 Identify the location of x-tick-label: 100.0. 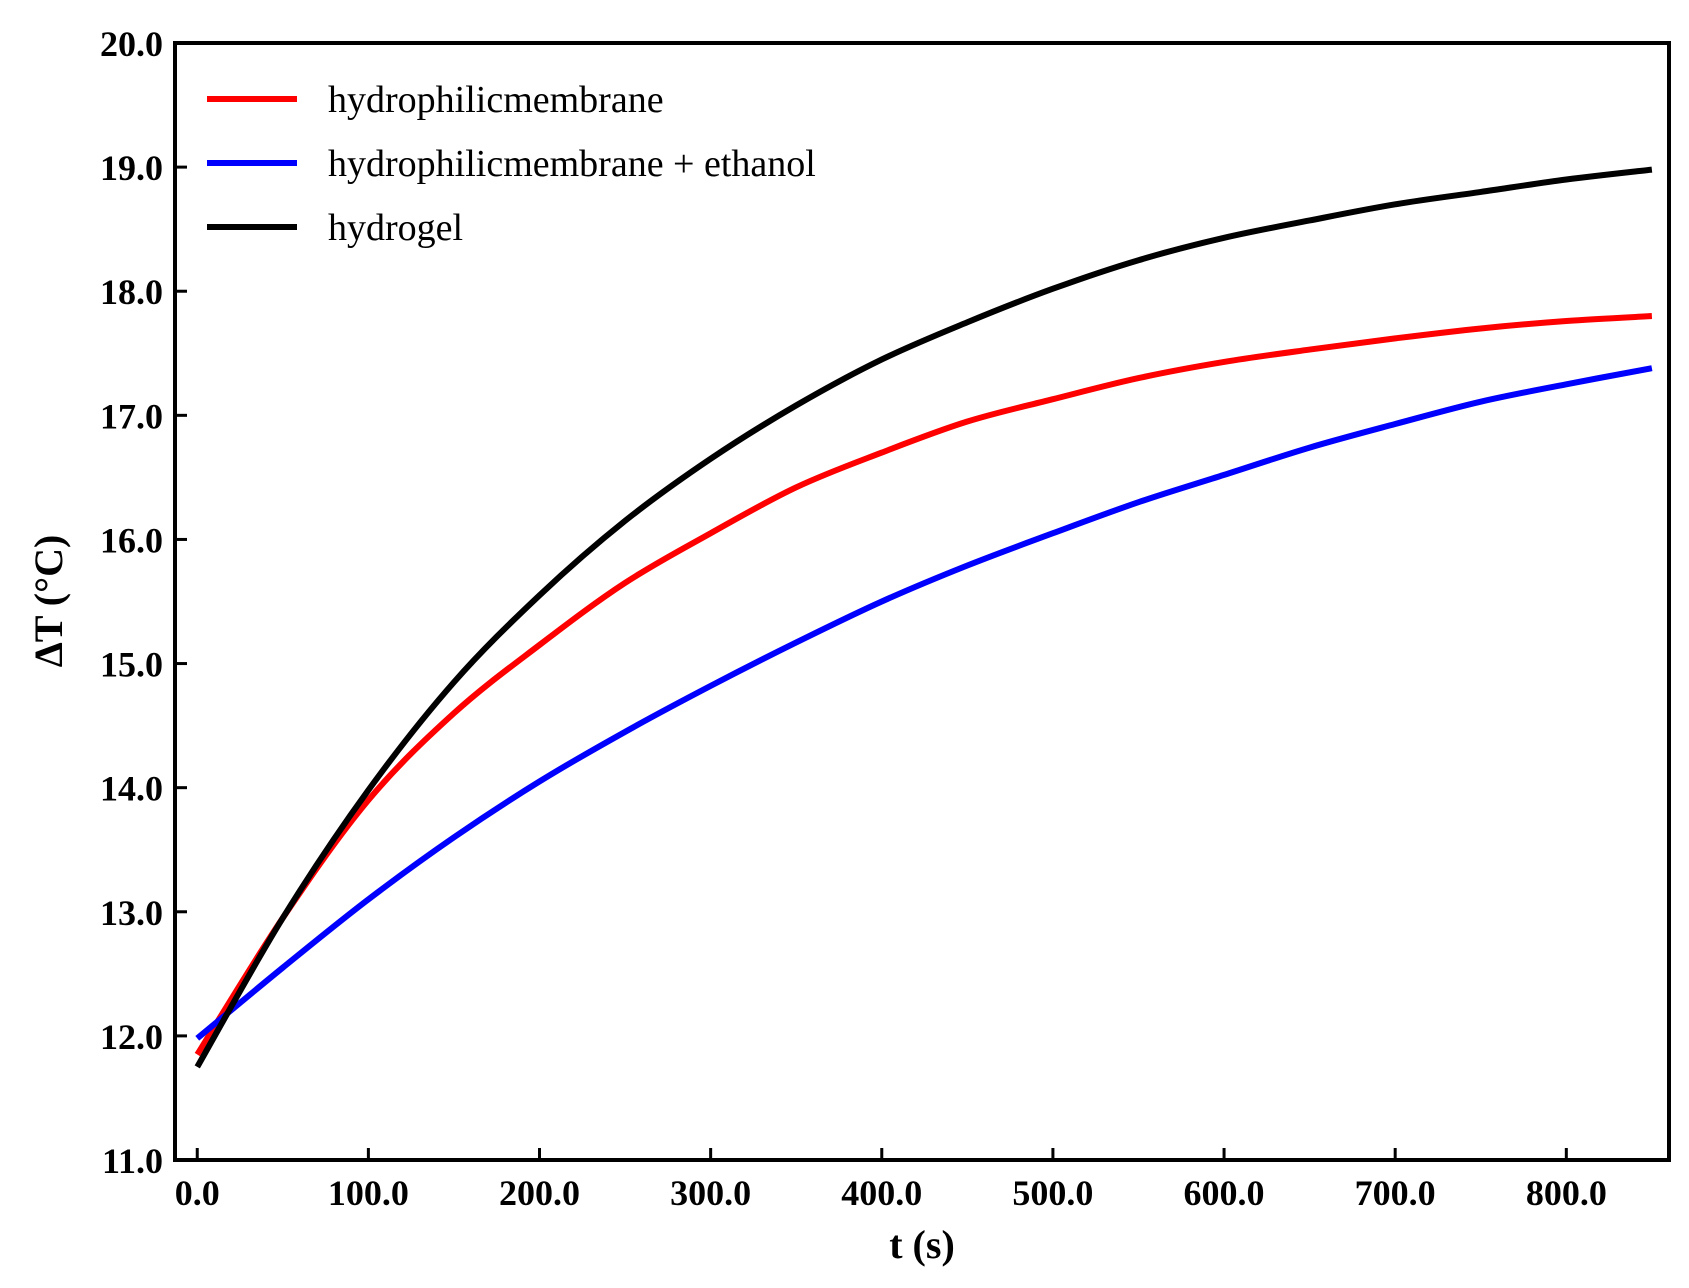
(368, 1193).